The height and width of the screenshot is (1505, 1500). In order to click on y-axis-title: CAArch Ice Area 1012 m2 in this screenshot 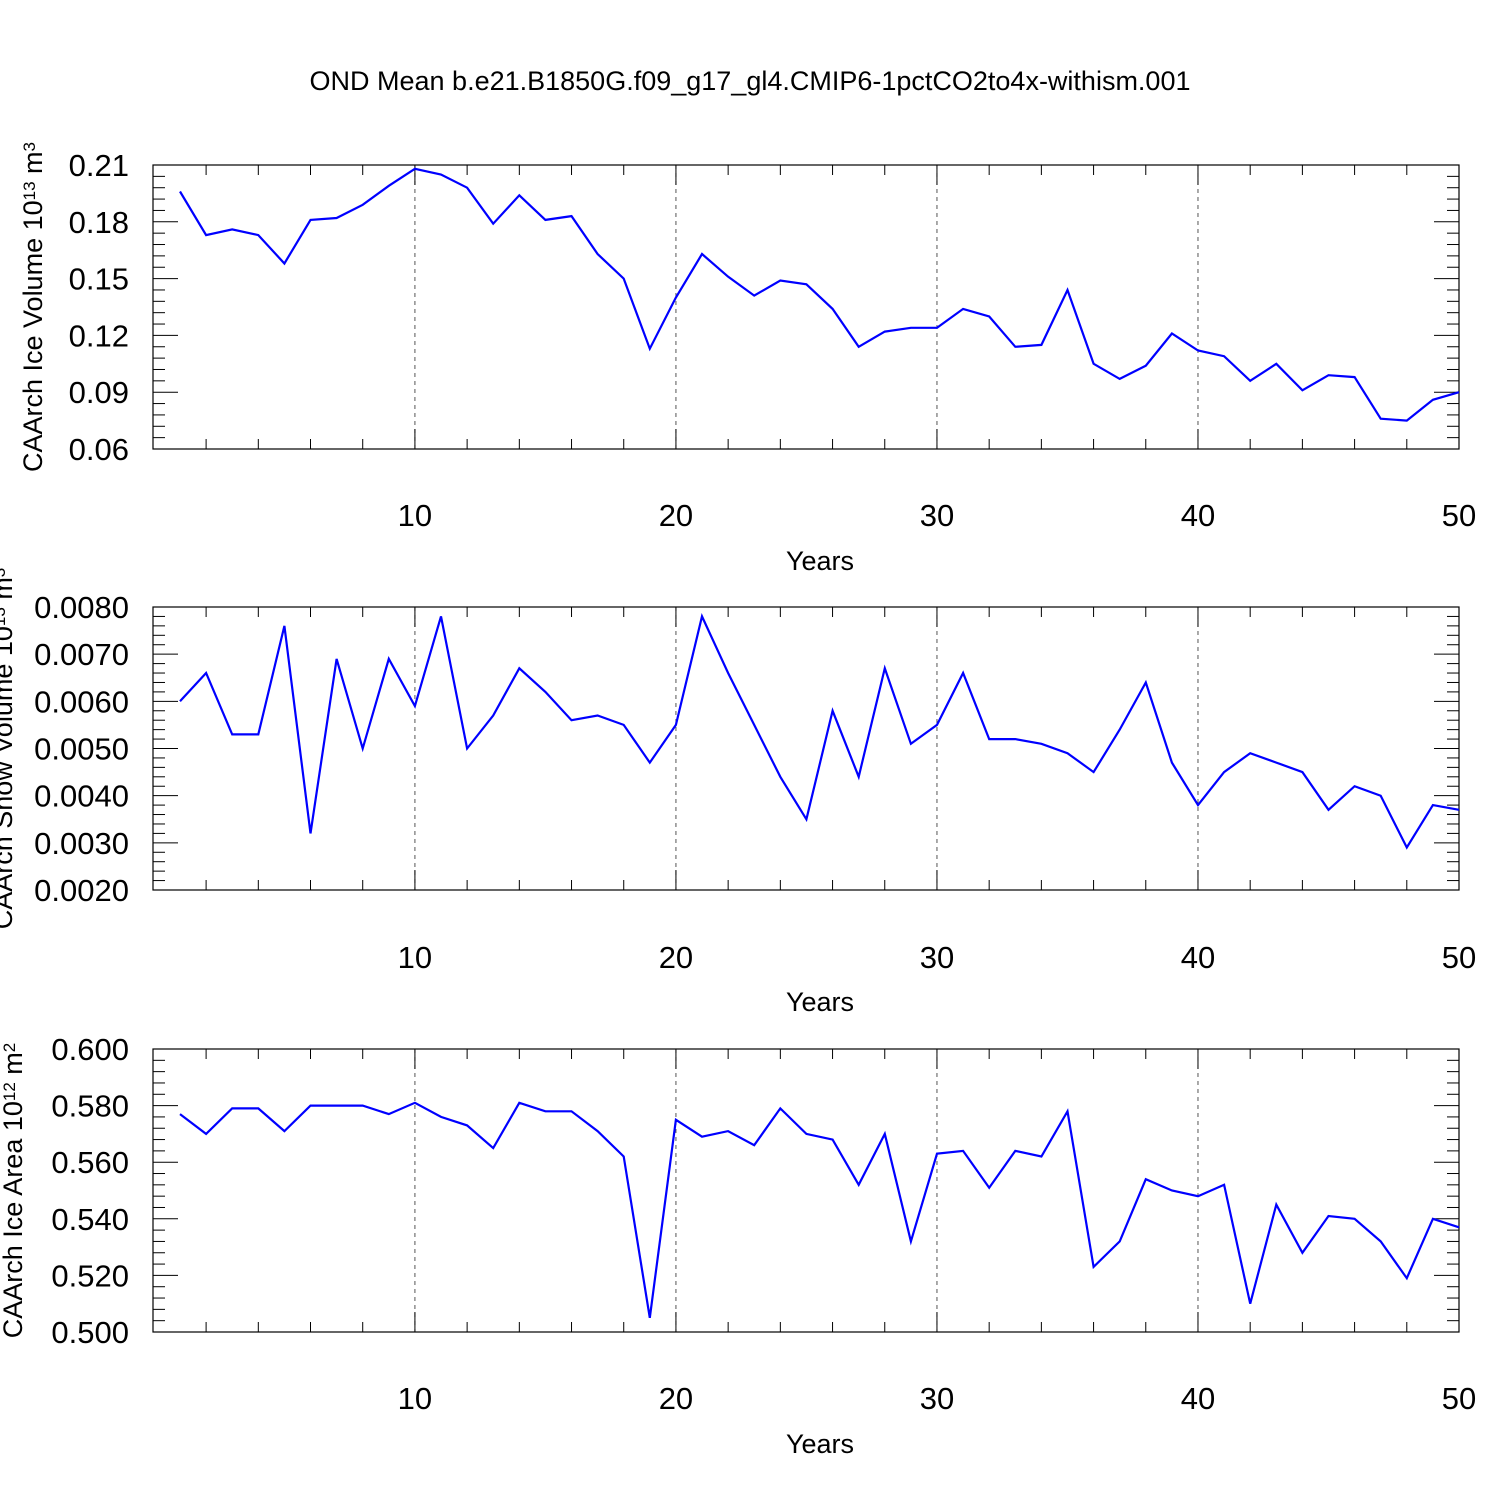, I will do `click(14, 1191)`.